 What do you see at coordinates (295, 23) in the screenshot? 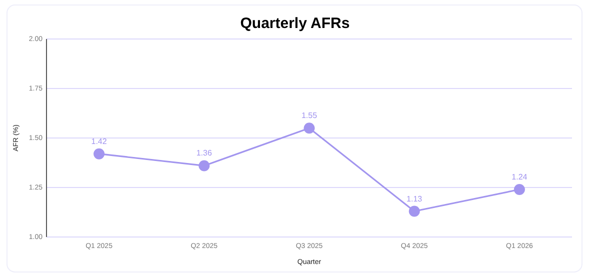
I see `chart-title: Quarterly AFRs` at bounding box center [295, 23].